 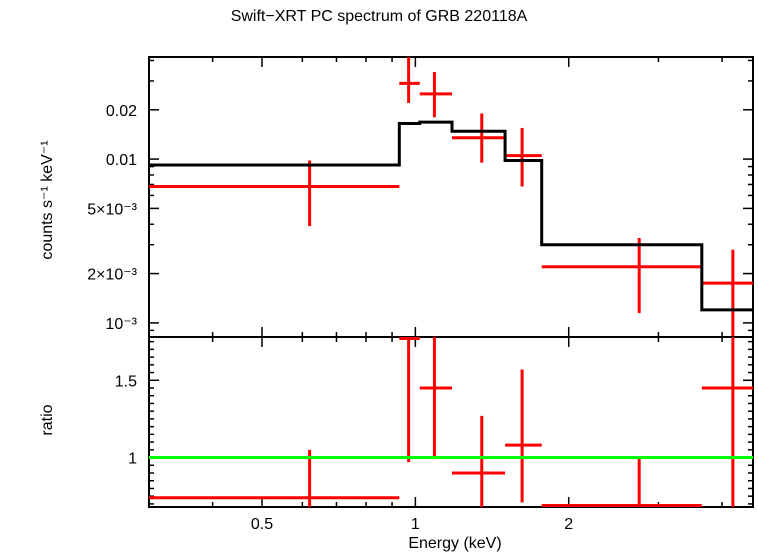 What do you see at coordinates (568, 524) in the screenshot?
I see `x-tick-label: 2` at bounding box center [568, 524].